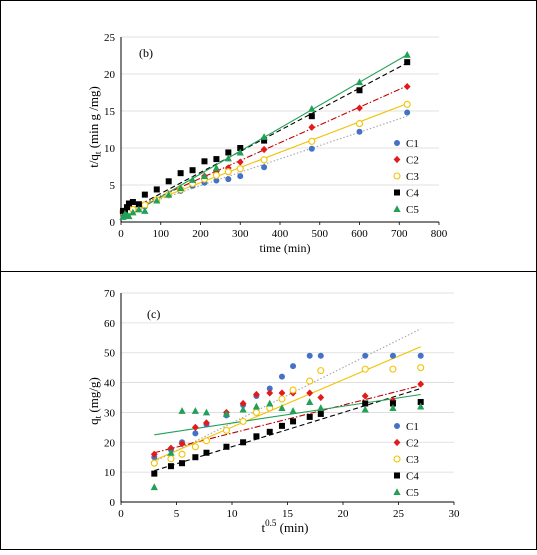 The width and height of the screenshot is (537, 555). What do you see at coordinates (233, 514) in the screenshot?
I see `x-tick-label: 10` at bounding box center [233, 514].